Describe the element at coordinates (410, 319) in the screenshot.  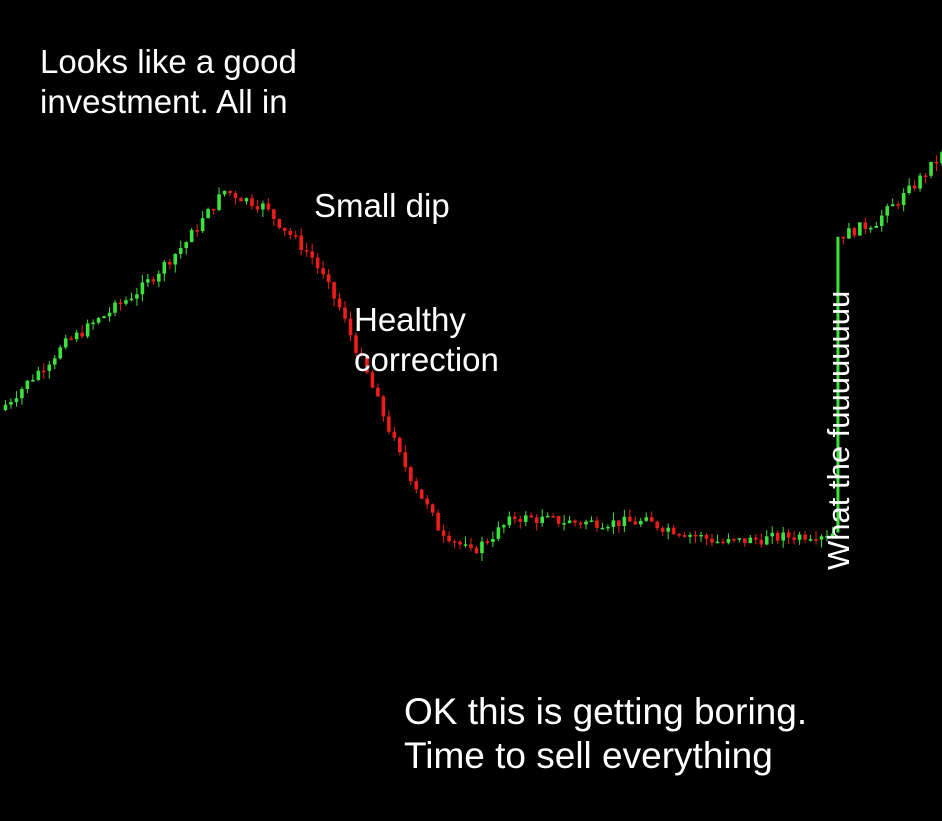
I see `caption-healthy-line-1: Healthy` at that location.